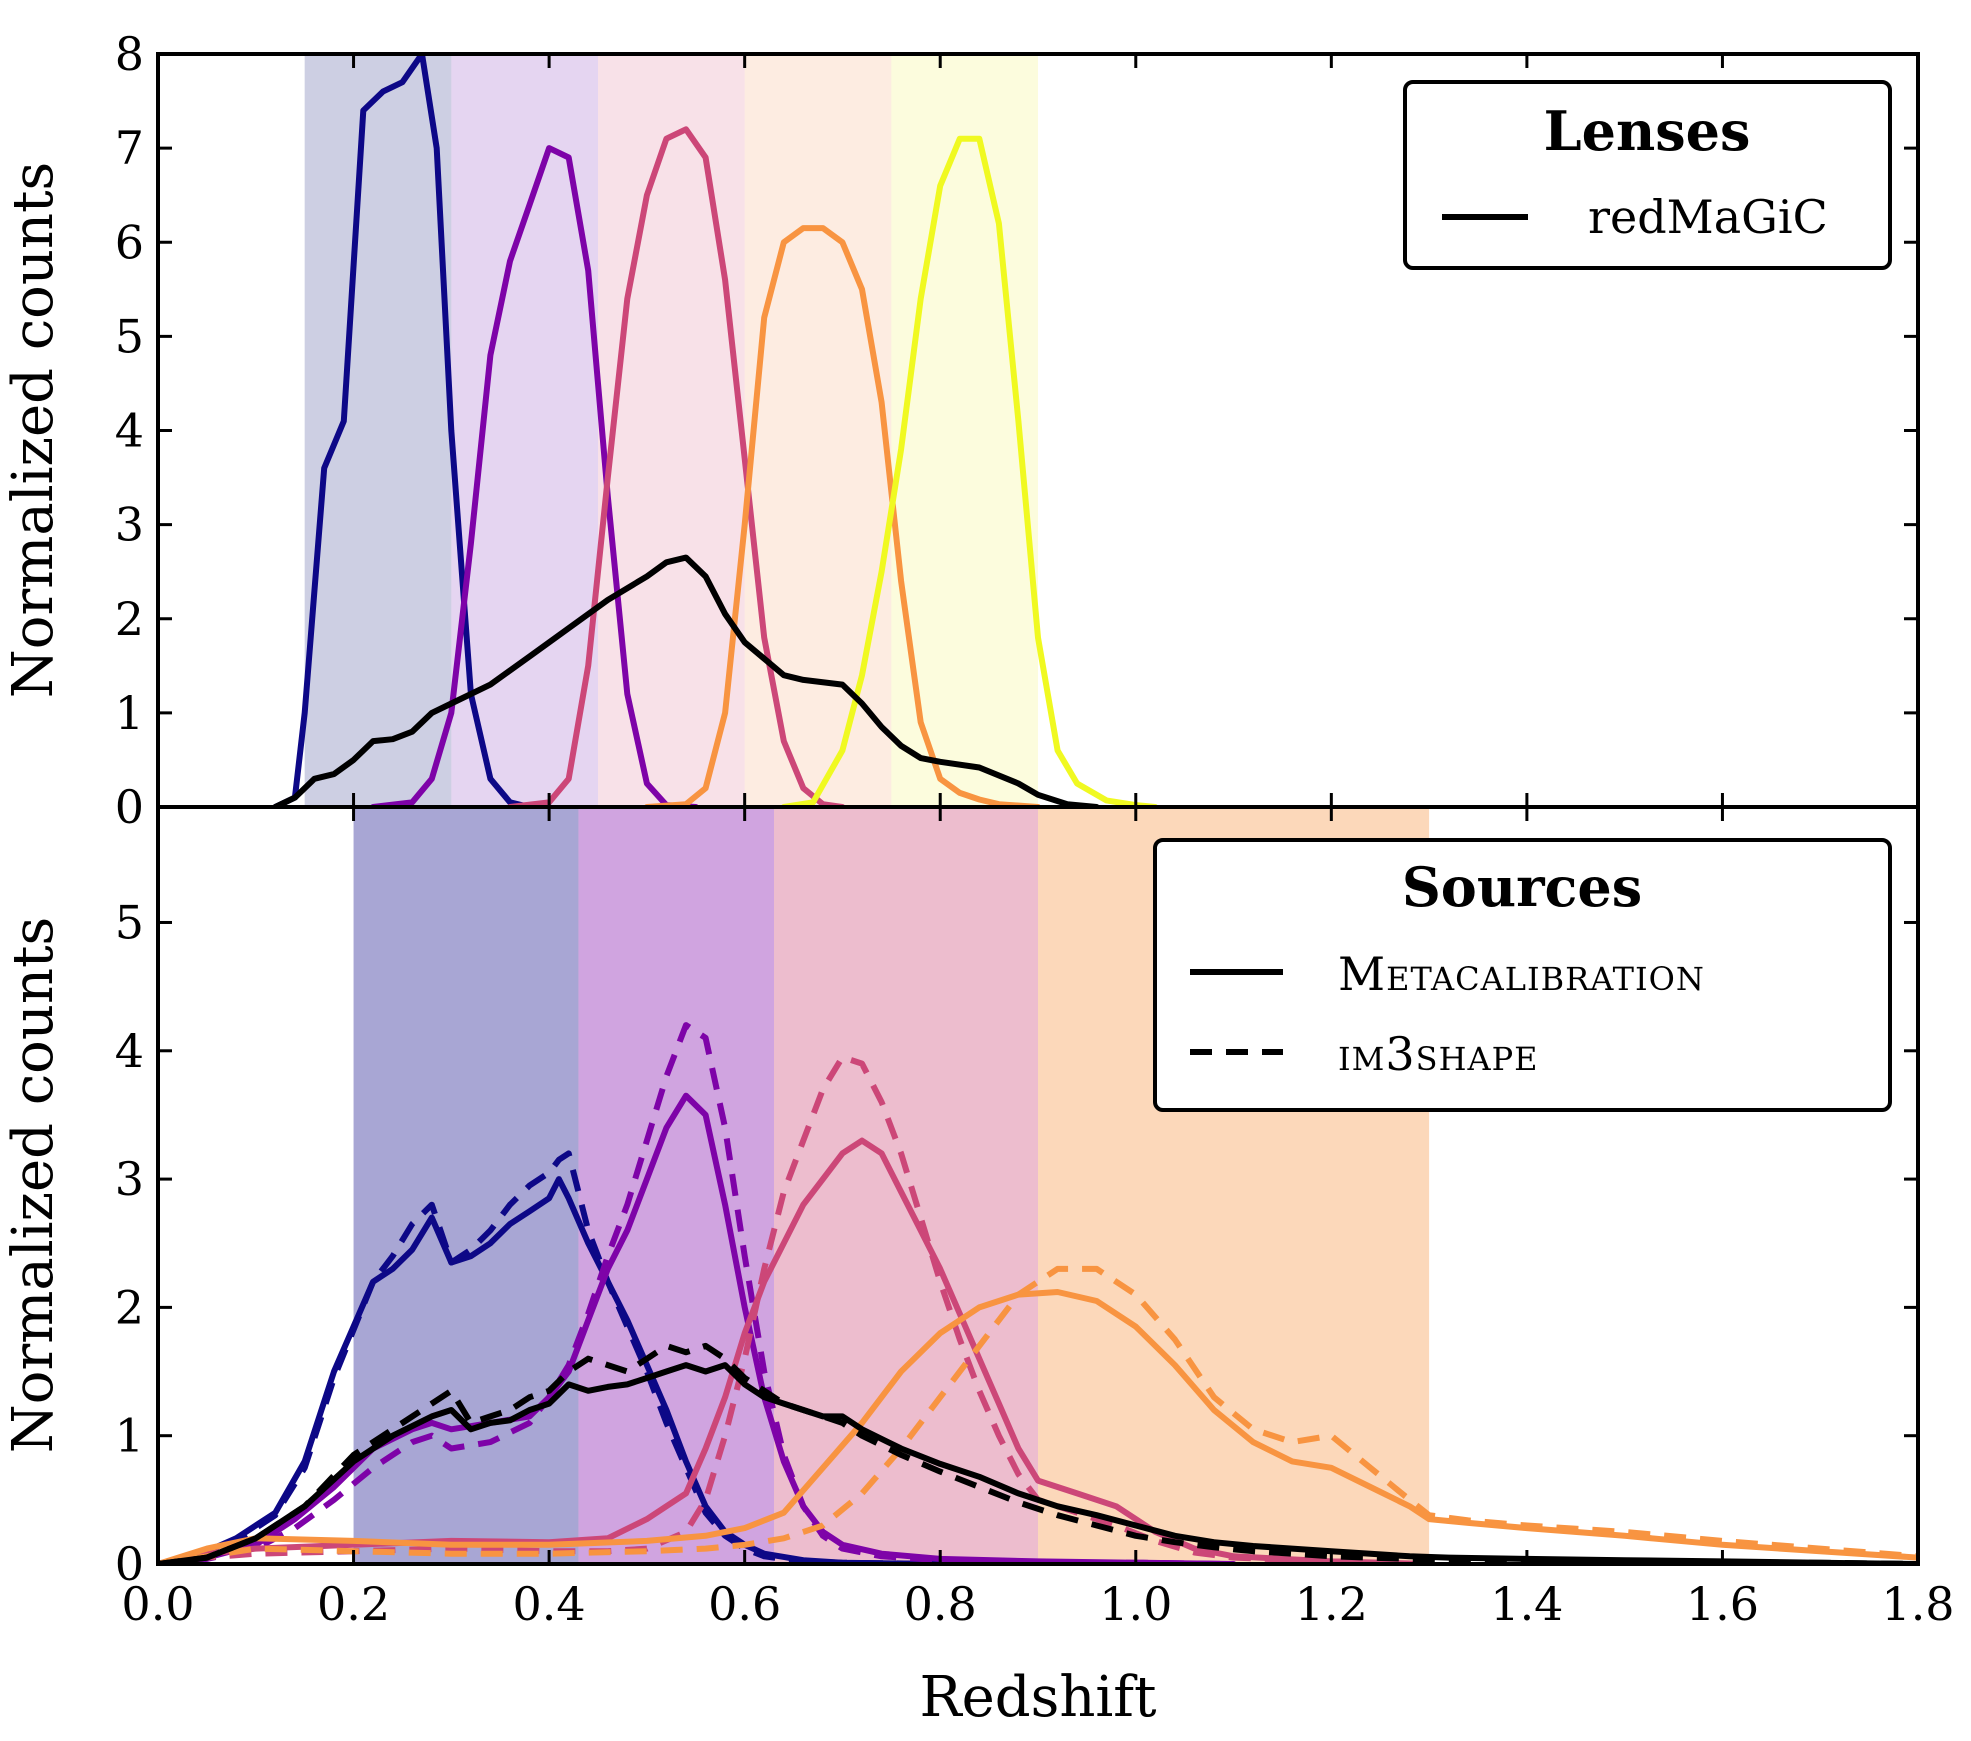  Describe the element at coordinates (33, 1185) in the screenshot. I see `bottom-y-axis-title: Normalized counts` at that location.